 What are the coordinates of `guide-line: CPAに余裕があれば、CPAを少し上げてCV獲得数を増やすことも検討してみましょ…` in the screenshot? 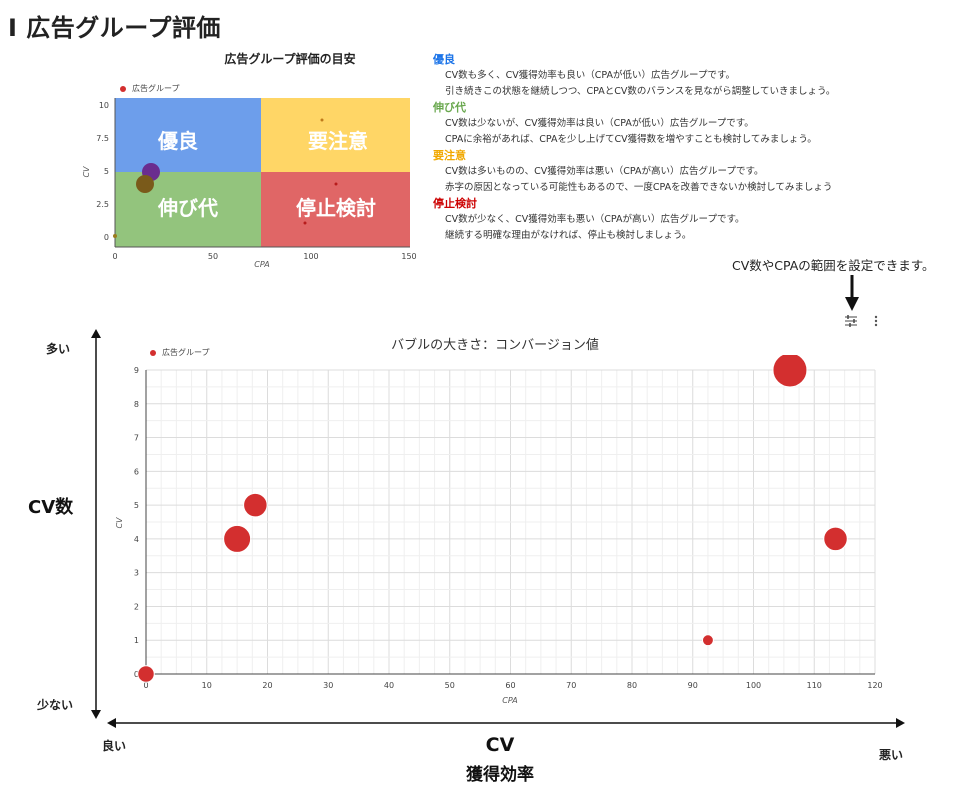 It's located at (631, 139).